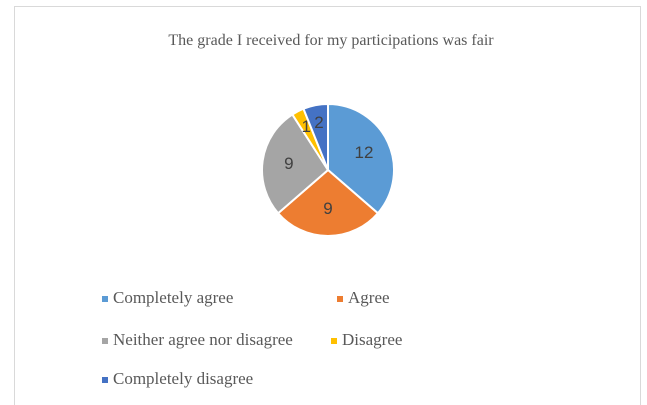 Image resolution: width=647 pixels, height=405 pixels. What do you see at coordinates (372, 339) in the screenshot?
I see `legend-label: Disagree` at bounding box center [372, 339].